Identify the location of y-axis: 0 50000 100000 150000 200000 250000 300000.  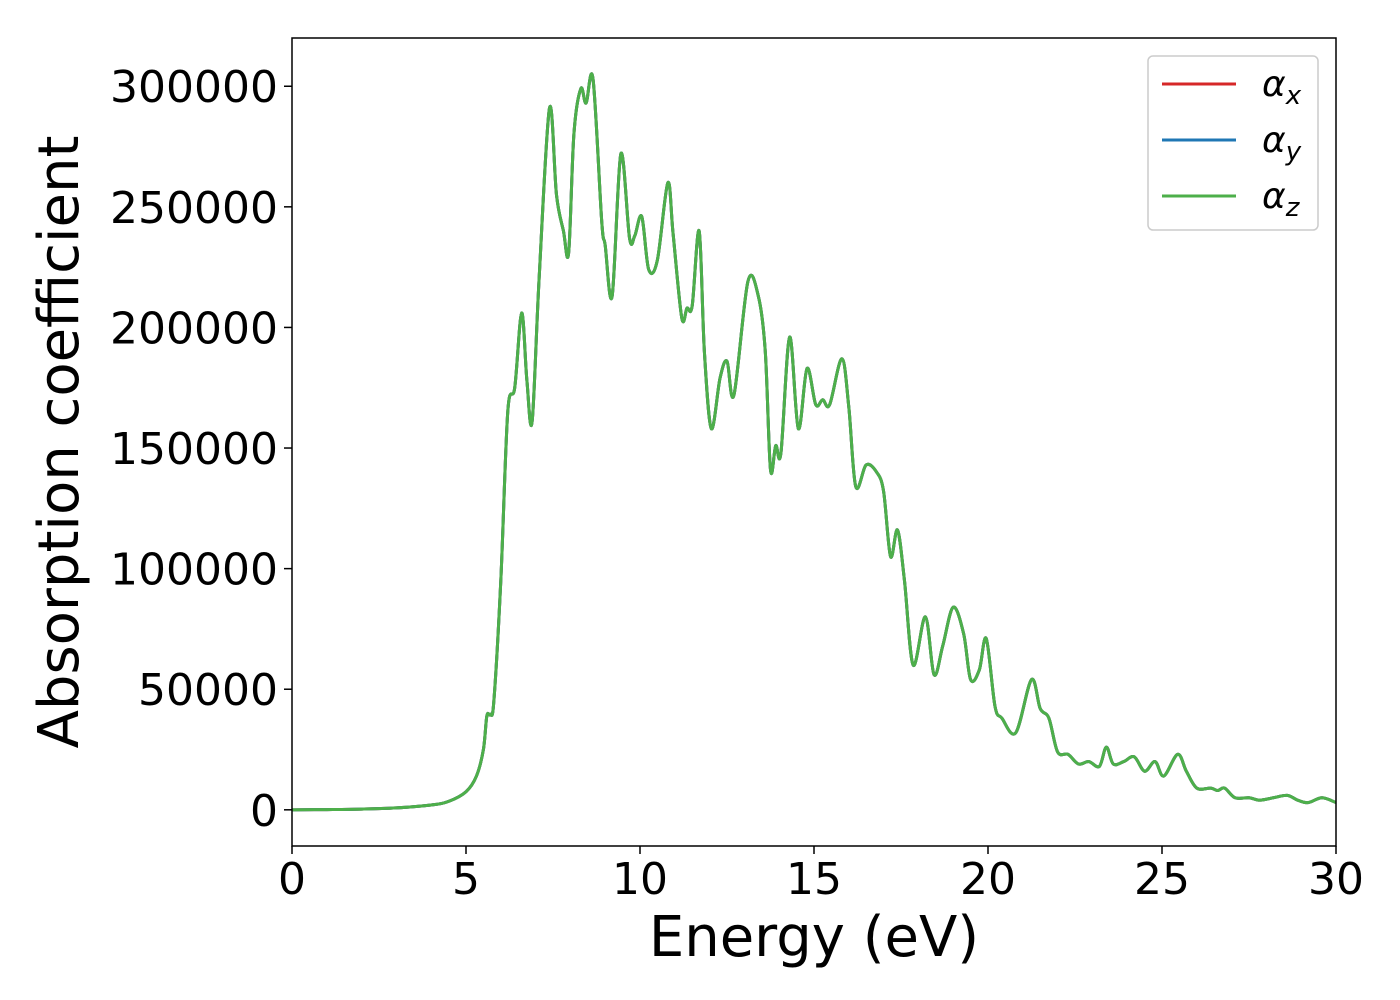
(201, 449).